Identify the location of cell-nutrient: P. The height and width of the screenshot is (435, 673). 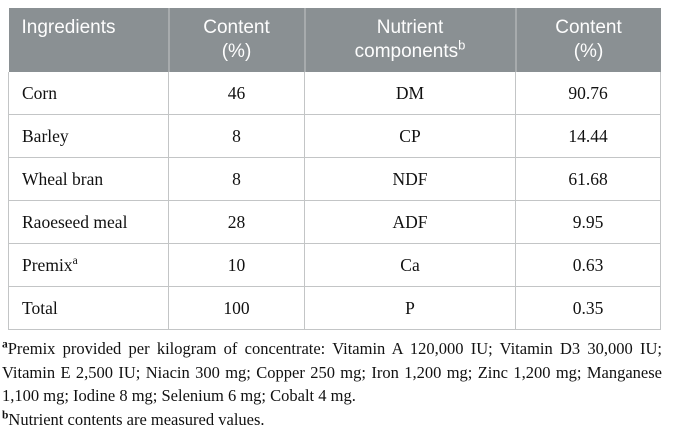
(410, 308).